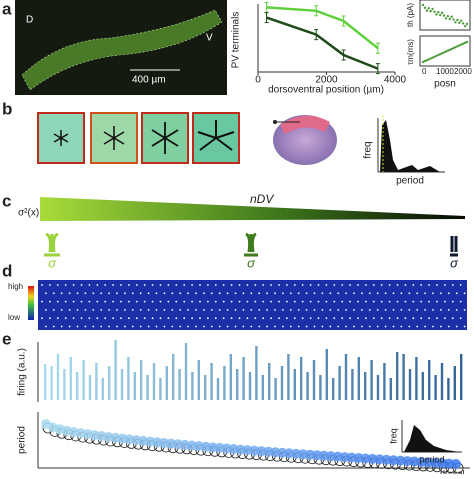 This screenshot has width=474, height=479. What do you see at coordinates (395, 80) in the screenshot?
I see `x-tick-label: 4000` at bounding box center [395, 80].